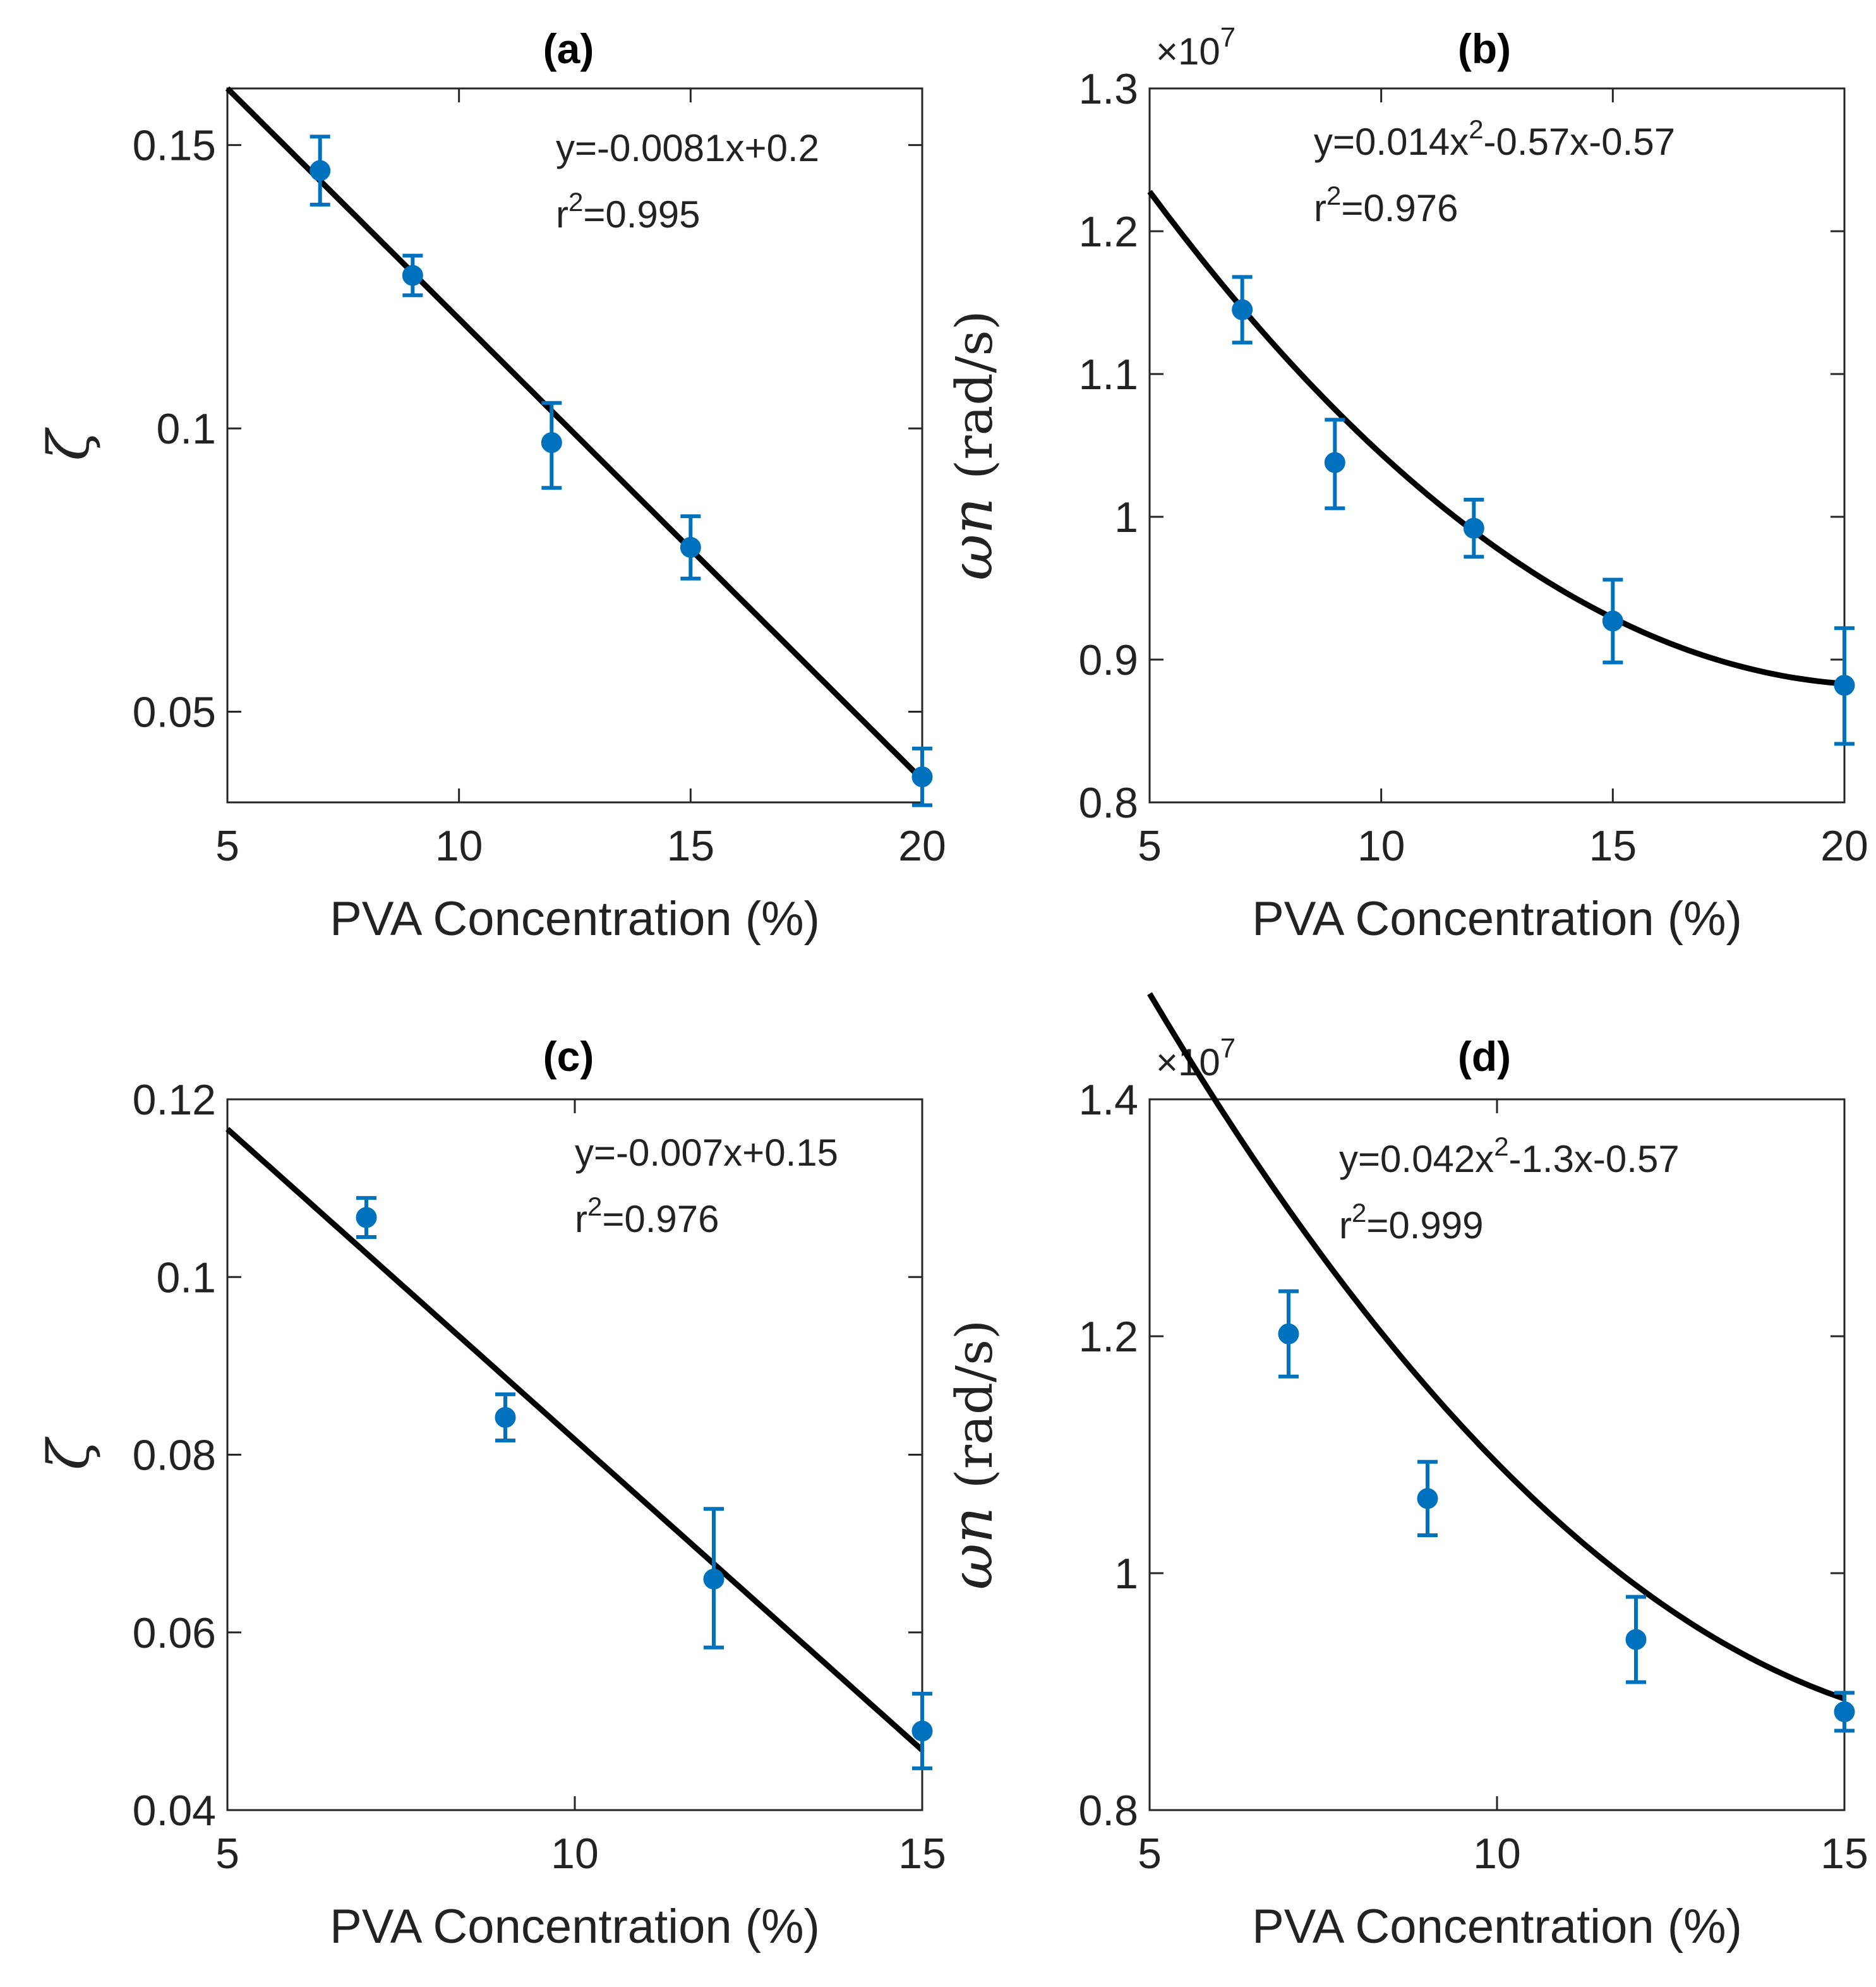 The height and width of the screenshot is (1987, 1876). I want to click on panel-b-r-squared-value: =0.976, so click(1399, 208).